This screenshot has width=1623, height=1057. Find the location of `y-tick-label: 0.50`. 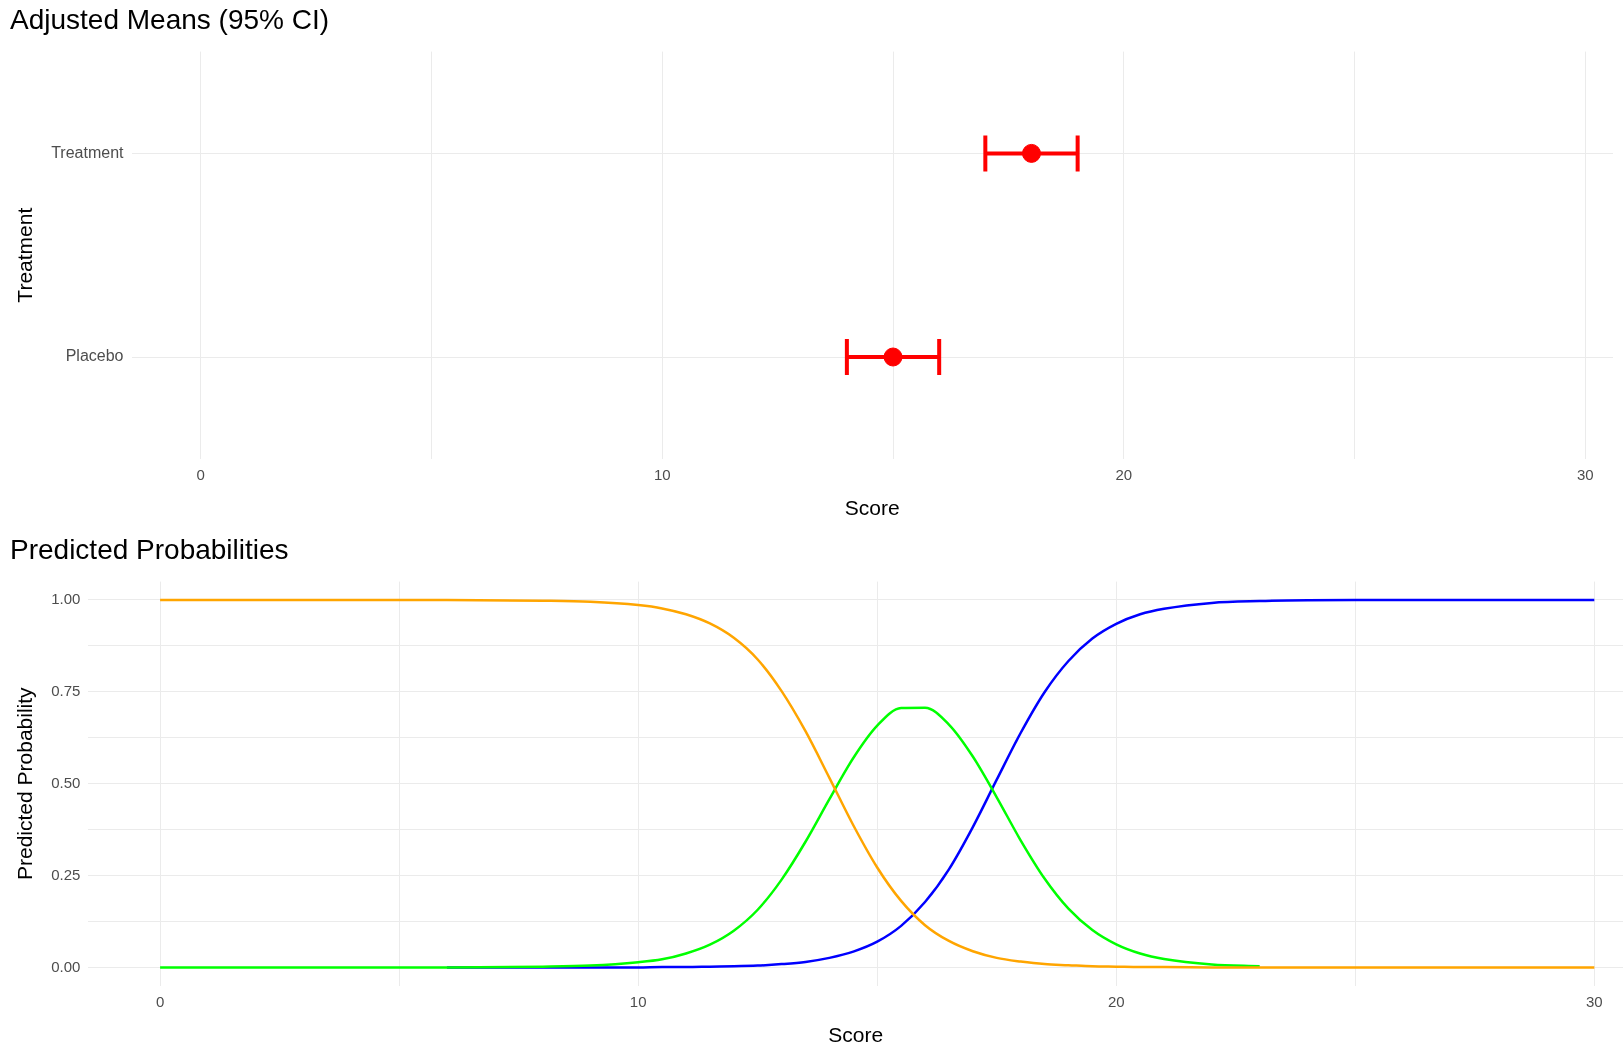

y-tick-label: 0.50 is located at coordinates (66, 782).